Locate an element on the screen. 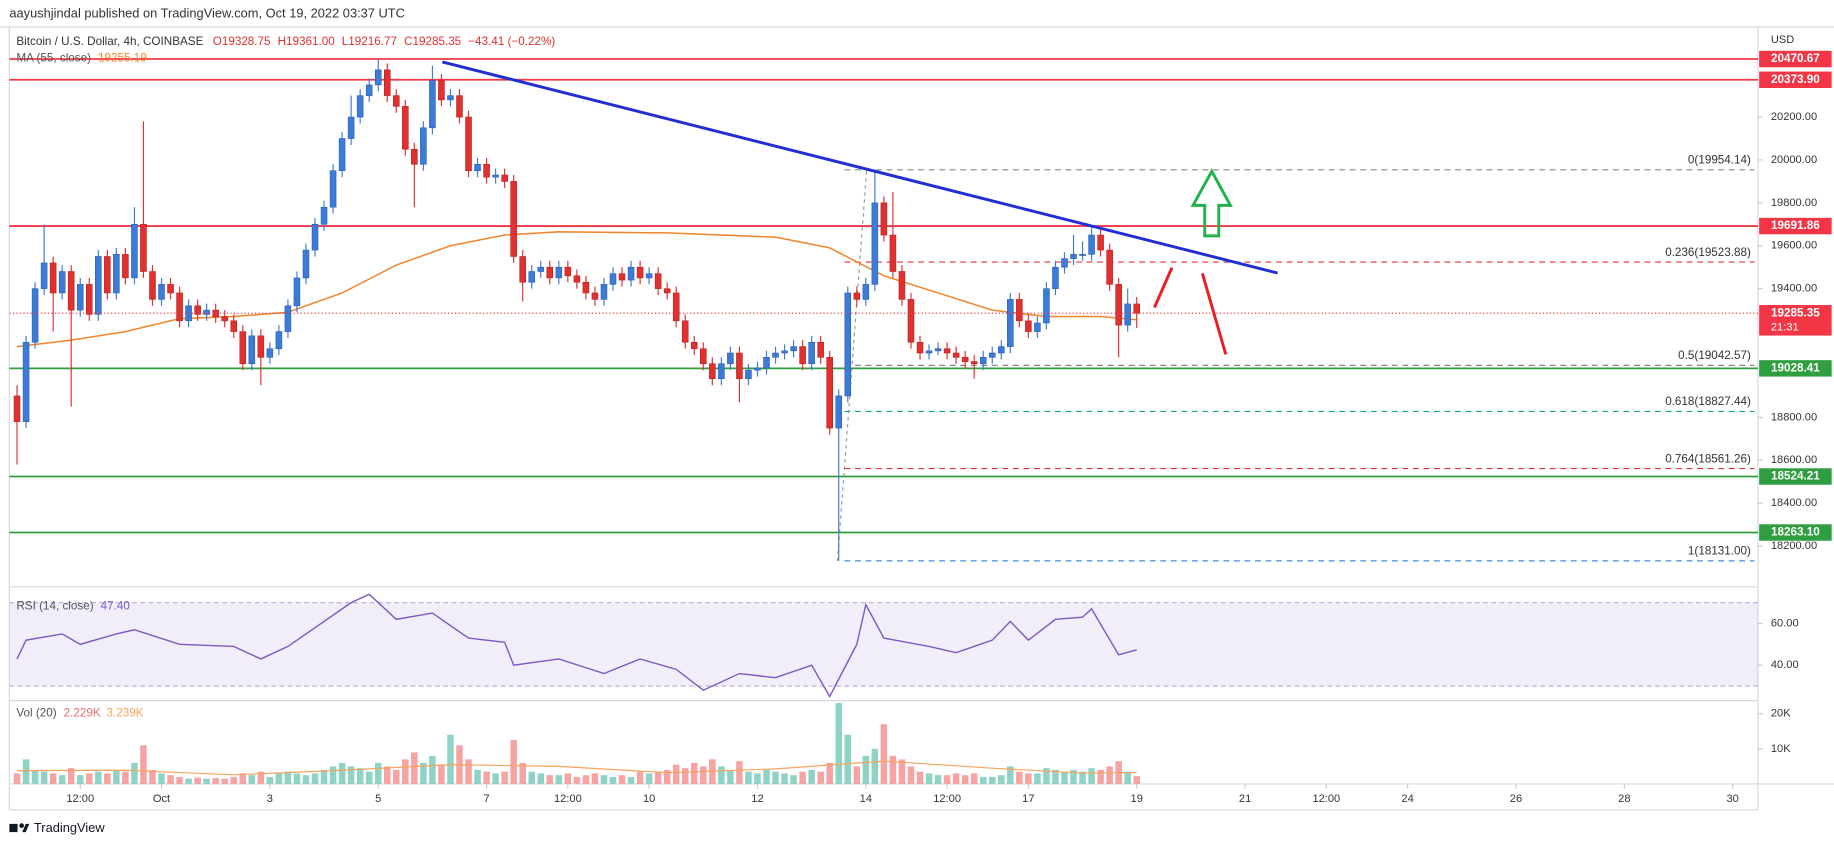 This screenshot has height=845, width=1834. footer-logo: TradingView is located at coordinates (57, 827).